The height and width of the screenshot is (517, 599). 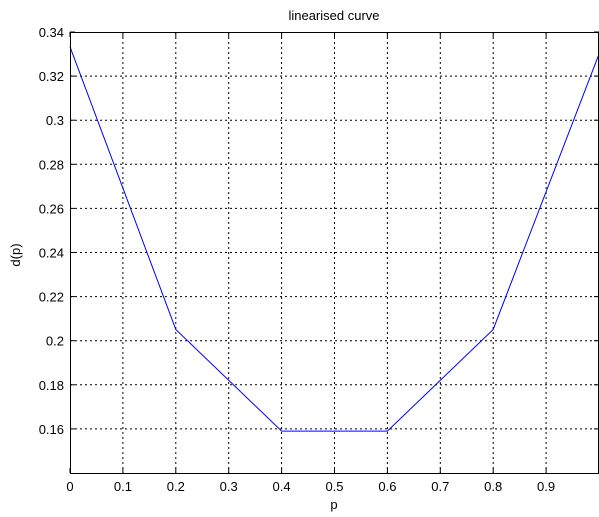 I want to click on x-tick-label: 0.2, so click(x=176, y=486).